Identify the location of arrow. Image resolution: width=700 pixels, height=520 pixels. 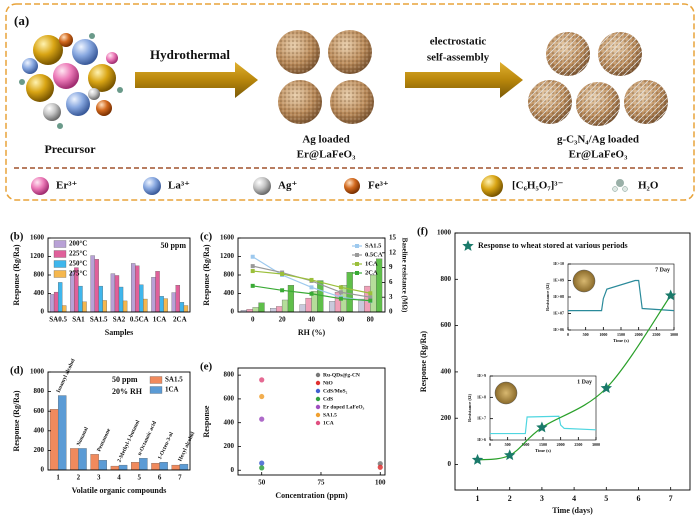
(196, 80).